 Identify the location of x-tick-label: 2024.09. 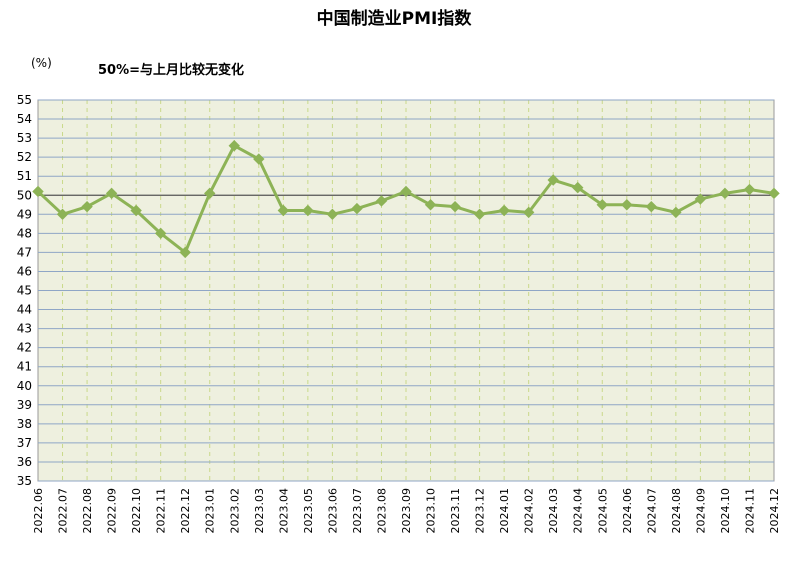
(700, 511).